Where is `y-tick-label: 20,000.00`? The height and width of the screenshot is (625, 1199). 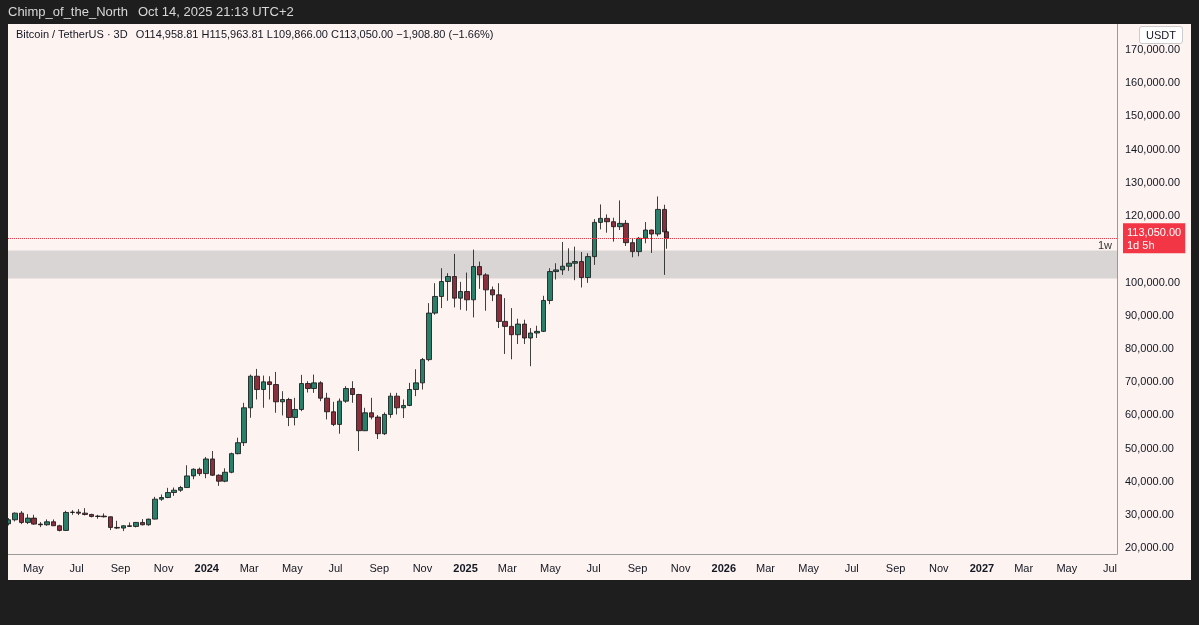
y-tick-label: 20,000.00 is located at coordinates (1149, 547).